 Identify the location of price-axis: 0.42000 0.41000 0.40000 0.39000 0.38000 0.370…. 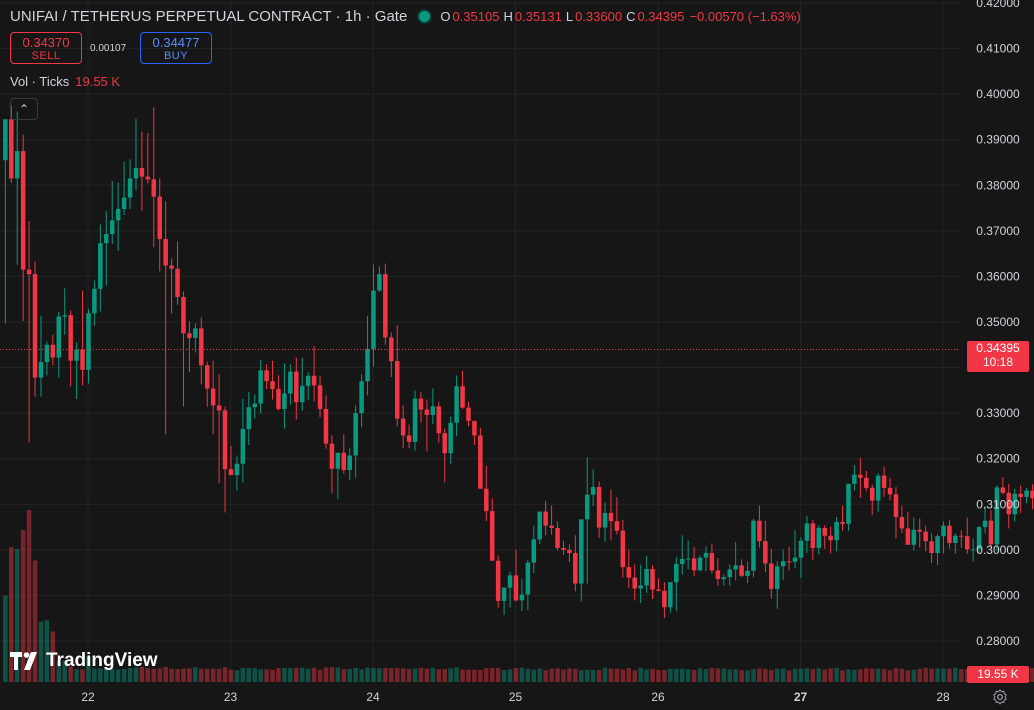
(998, 324).